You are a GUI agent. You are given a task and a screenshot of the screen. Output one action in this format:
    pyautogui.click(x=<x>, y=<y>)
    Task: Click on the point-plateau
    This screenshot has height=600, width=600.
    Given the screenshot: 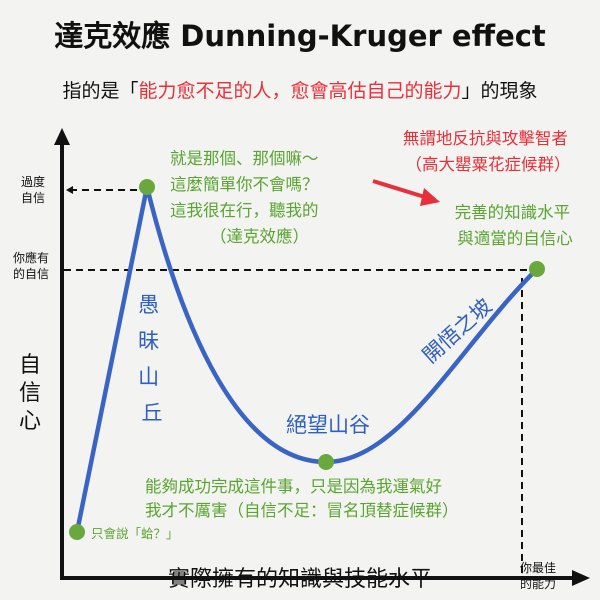 What is the action you would take?
    pyautogui.click(x=537, y=269)
    